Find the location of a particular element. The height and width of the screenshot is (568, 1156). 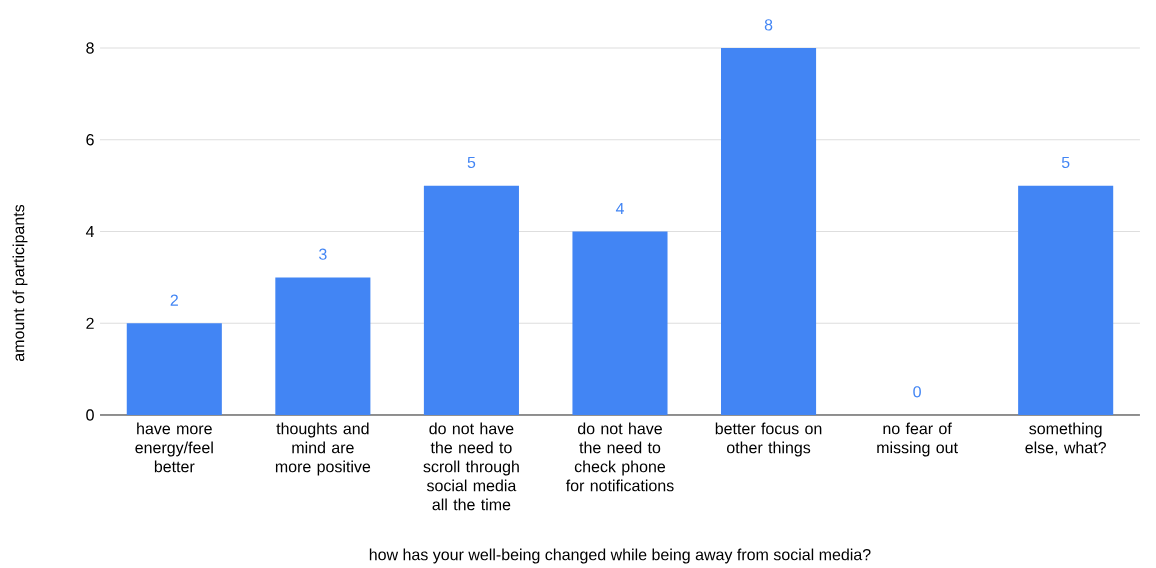

y-tick-label: 8 is located at coordinates (90, 48).